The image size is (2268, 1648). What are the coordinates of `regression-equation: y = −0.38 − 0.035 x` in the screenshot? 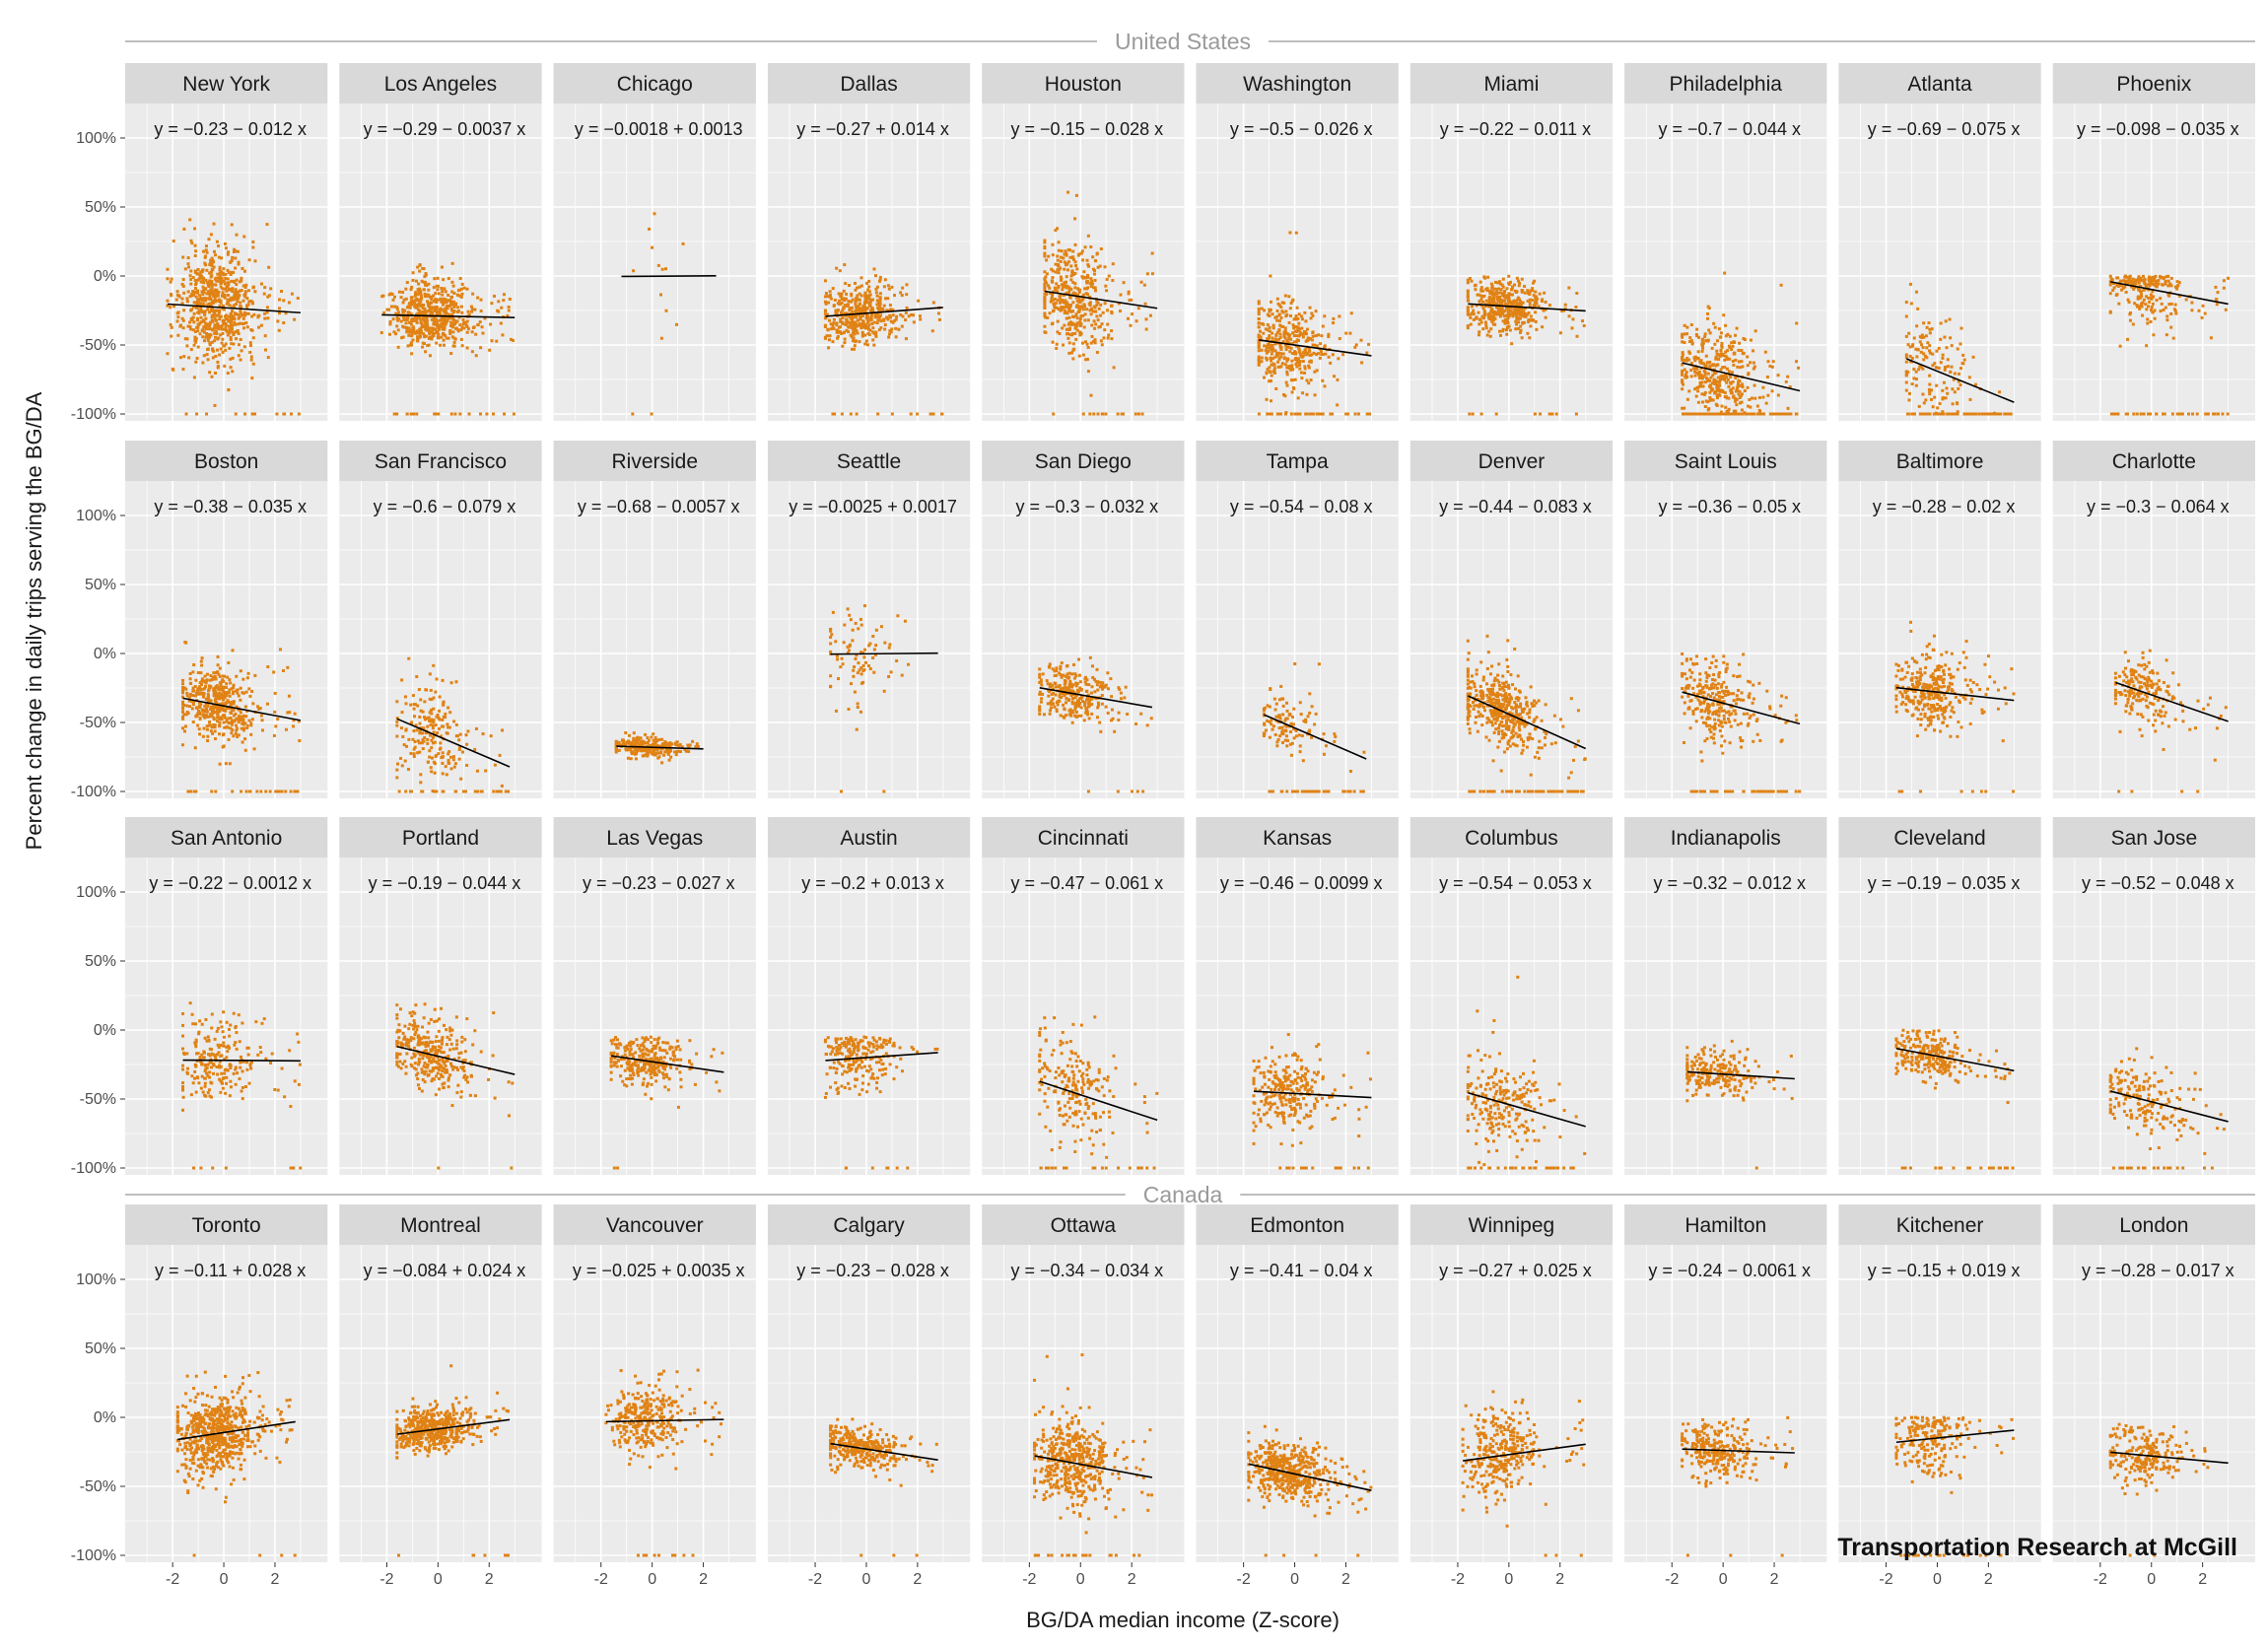 It's located at (231, 507).